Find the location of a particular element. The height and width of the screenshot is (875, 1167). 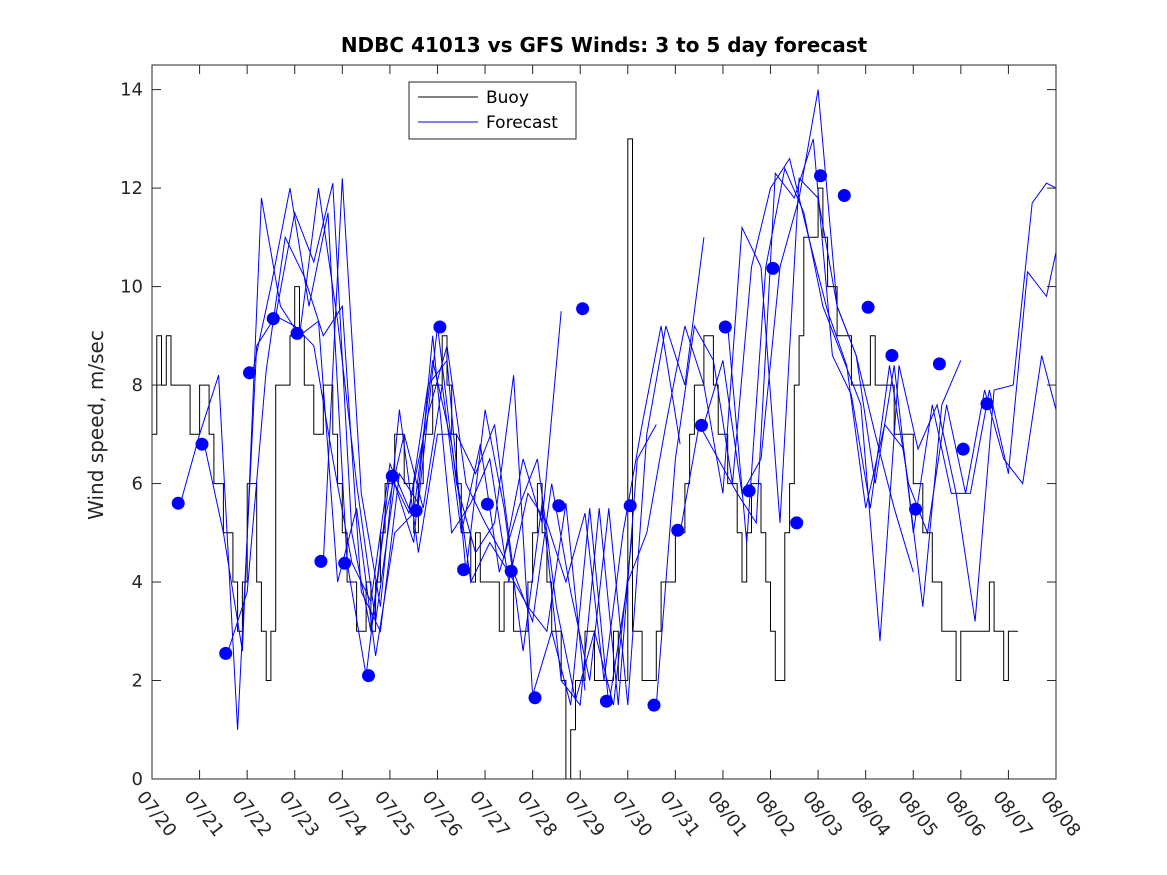

legend-box is located at coordinates (492, 110).